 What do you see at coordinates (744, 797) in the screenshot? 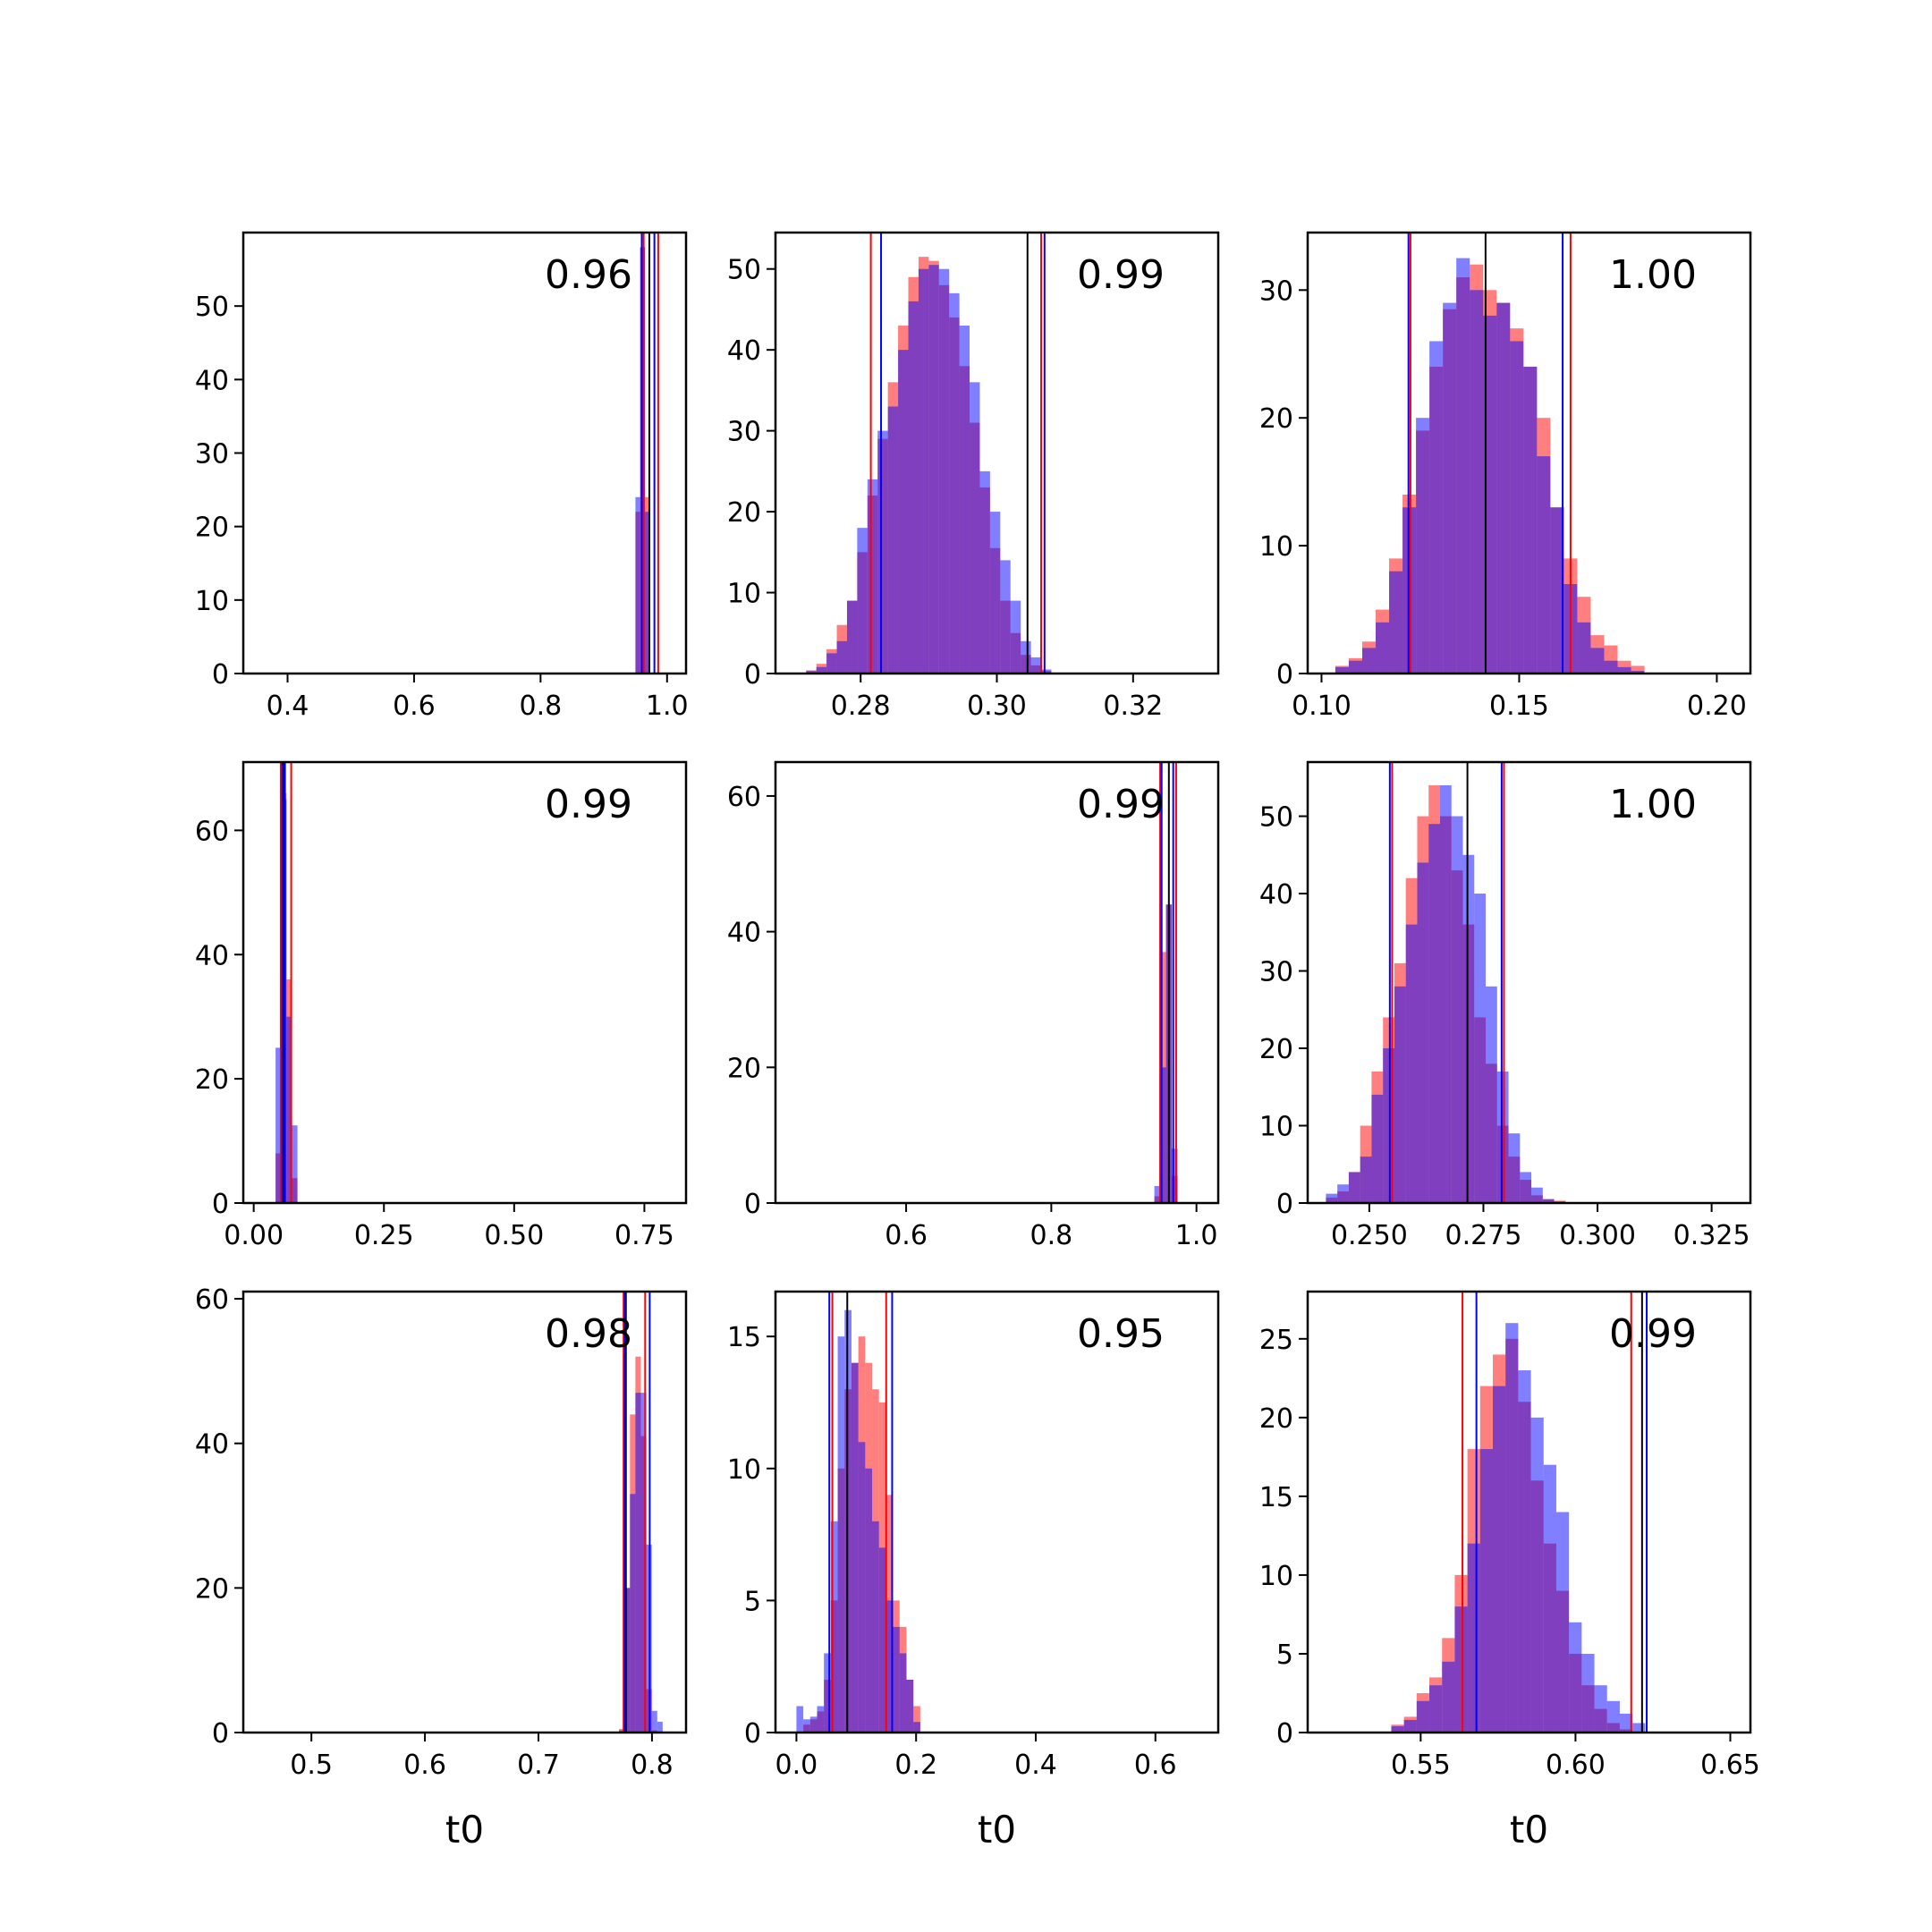
I see `y-tick-label: 60` at bounding box center [744, 797].